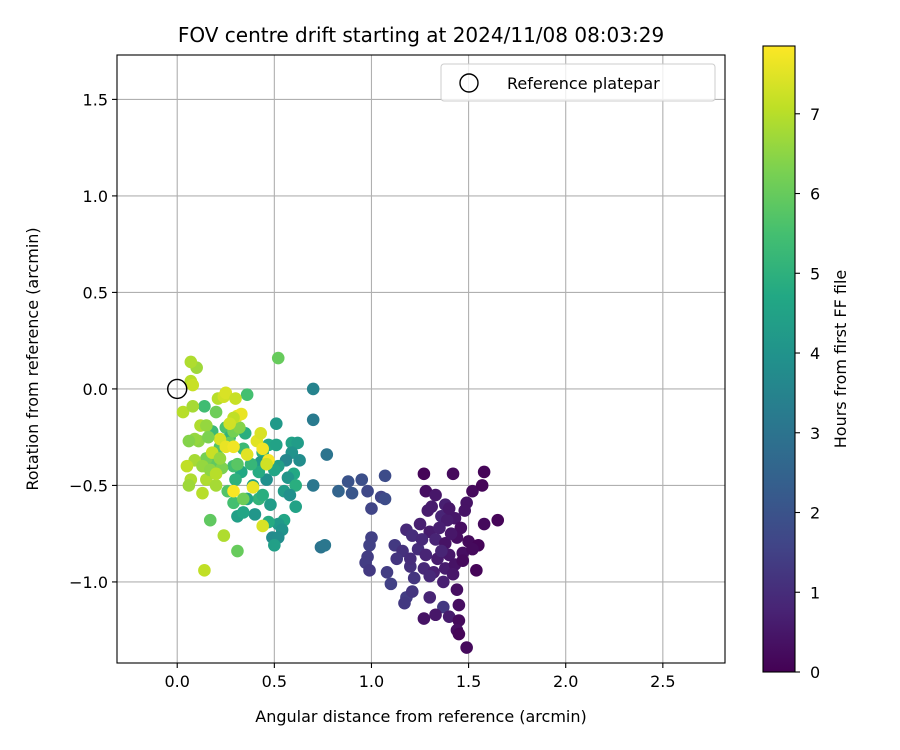 This screenshot has height=750, width=900. Describe the element at coordinates (468, 681) in the screenshot. I see `x-tick-label: 1.5` at that location.